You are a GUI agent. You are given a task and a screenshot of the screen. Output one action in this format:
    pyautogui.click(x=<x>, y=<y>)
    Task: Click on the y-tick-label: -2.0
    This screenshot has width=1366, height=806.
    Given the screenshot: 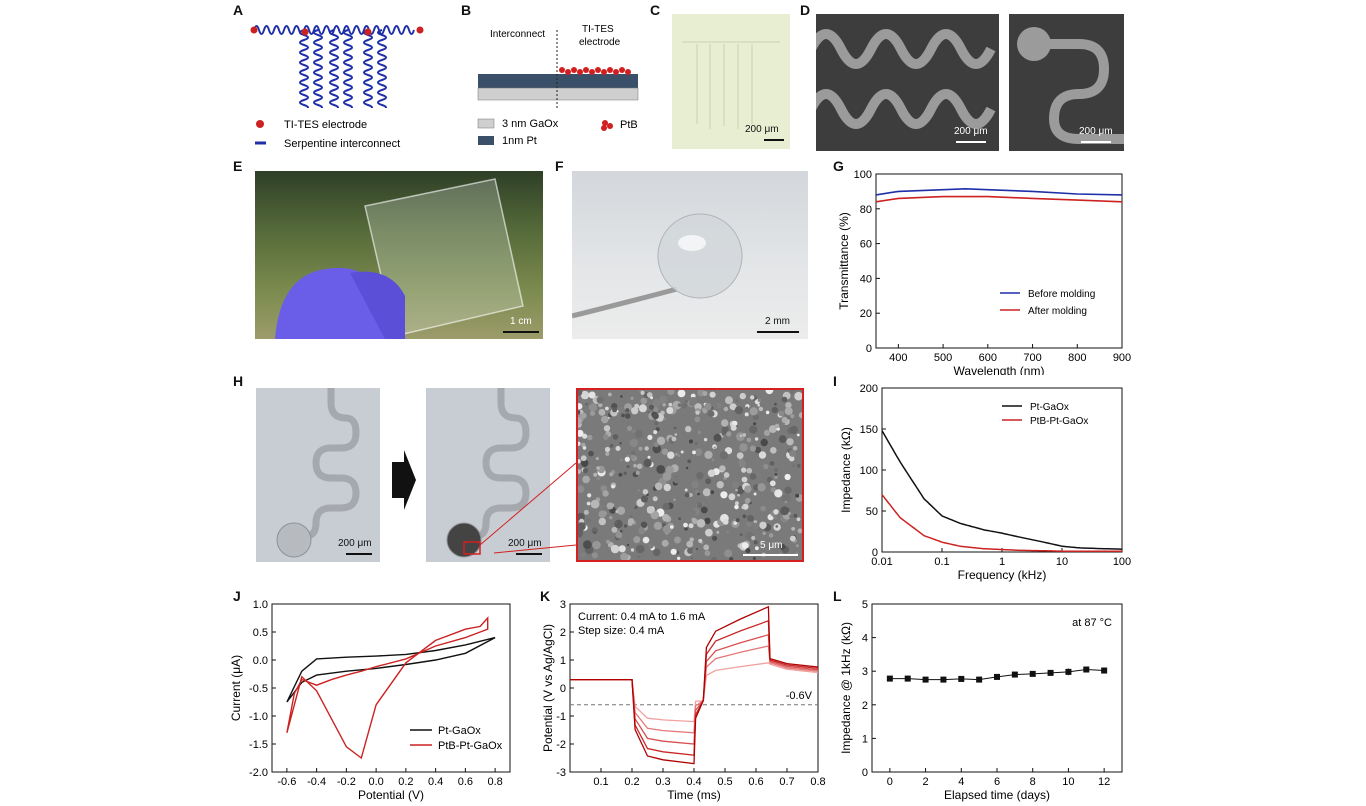 What is the action you would take?
    pyautogui.click(x=258, y=773)
    